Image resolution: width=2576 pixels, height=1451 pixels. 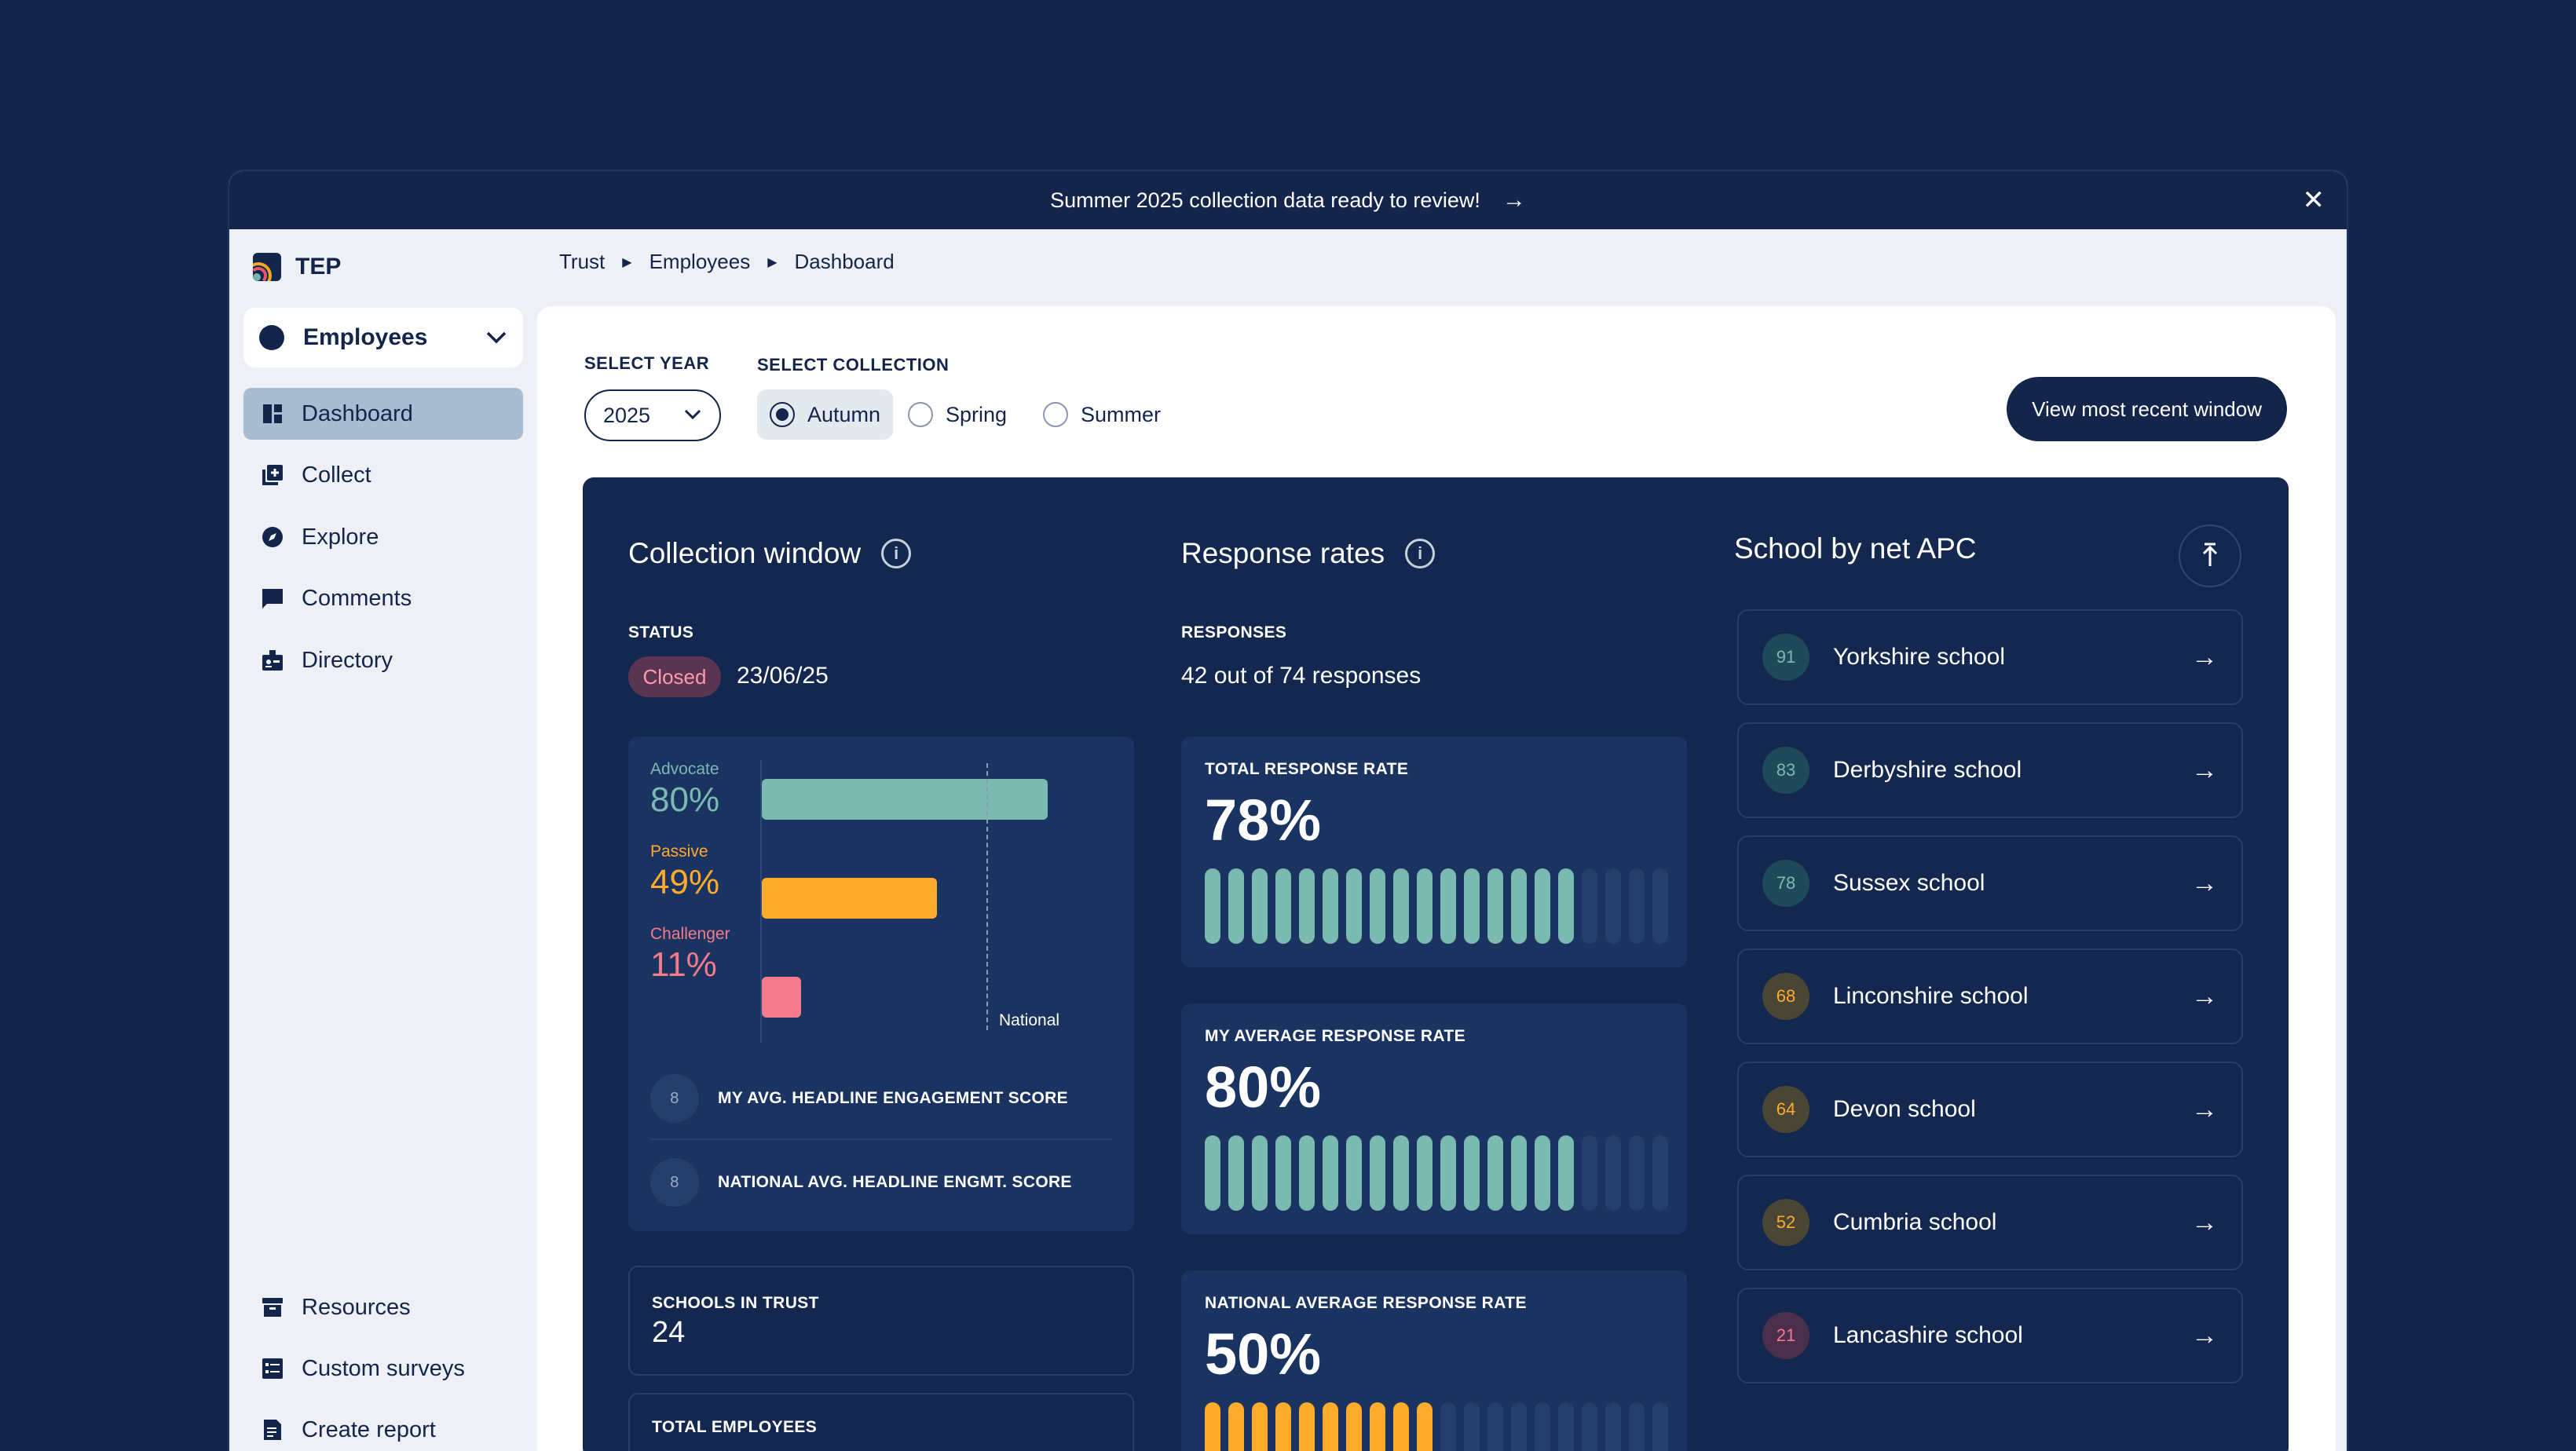 I want to click on school-row: 91 Yorkshire school →, so click(x=1990, y=657).